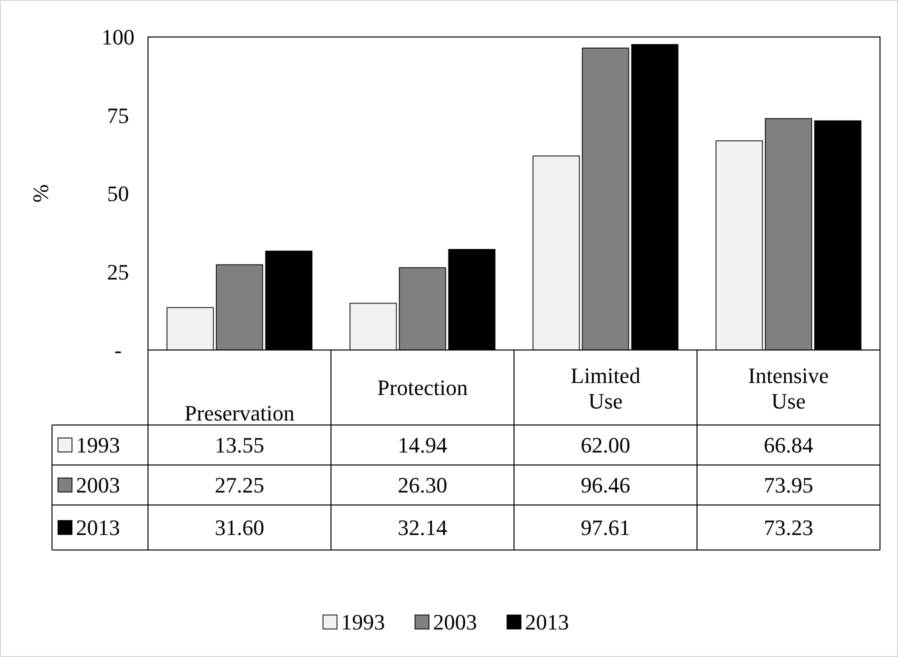  I want to click on y-tick-label: 25, so click(118, 271).